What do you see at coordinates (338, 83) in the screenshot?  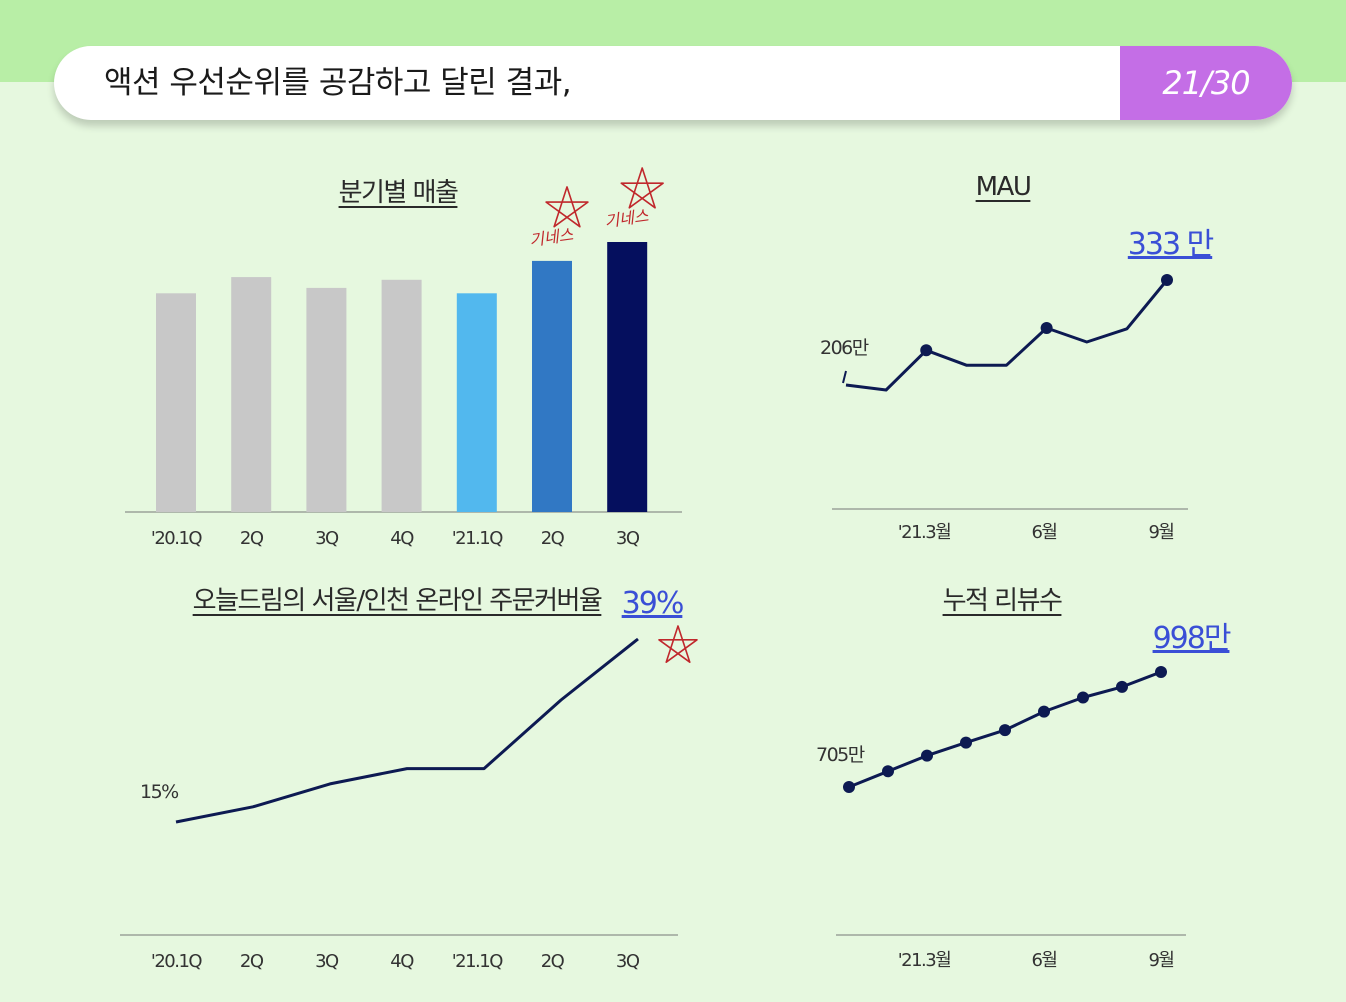 I see `page-title: 액션 우선순위를 공감하고 달린 결과,` at bounding box center [338, 83].